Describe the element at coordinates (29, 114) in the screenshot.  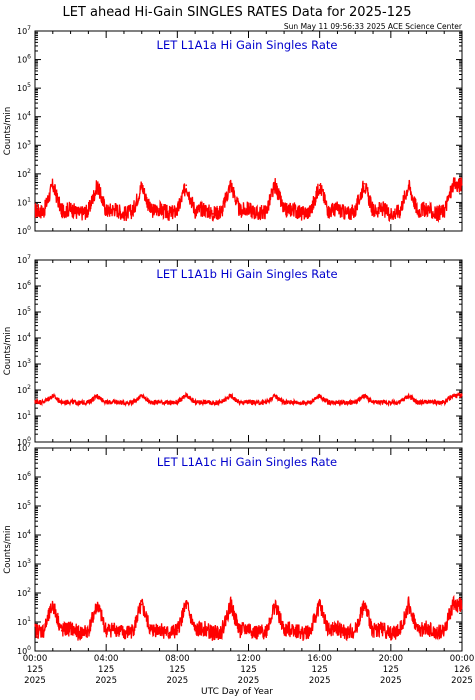
I see `y-tick-exponent: 4` at that location.